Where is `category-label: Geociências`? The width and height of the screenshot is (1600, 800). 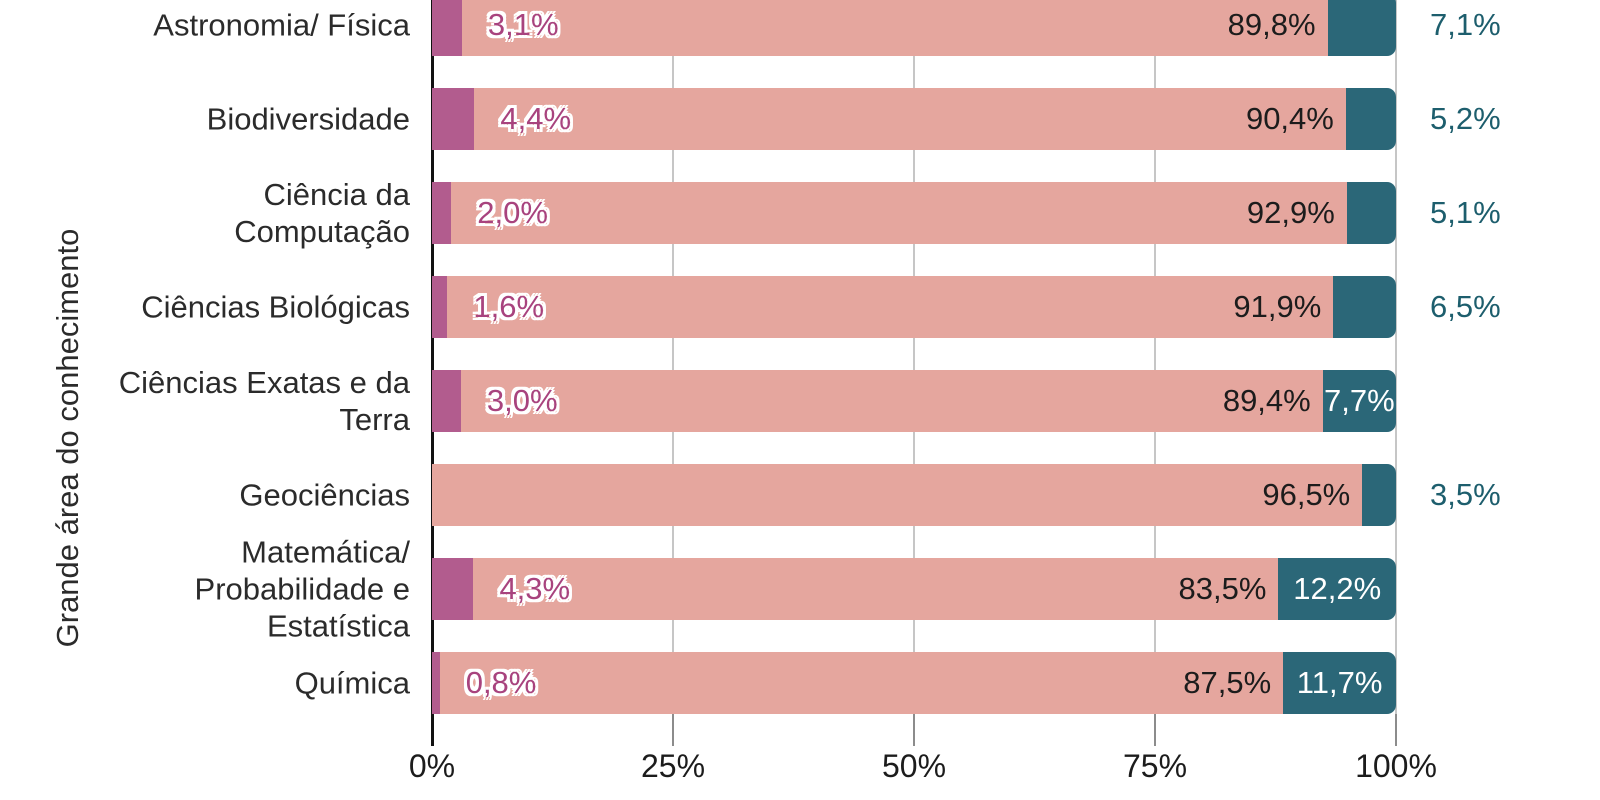 category-label: Geociências is located at coordinates (324, 495).